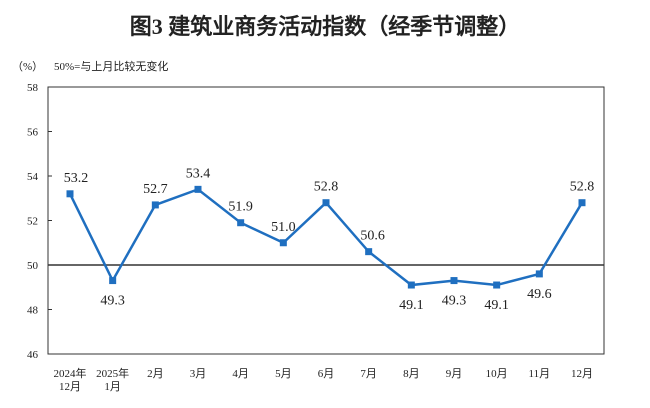 The image size is (650, 408). Describe the element at coordinates (283, 227) in the screenshot. I see `data-label: 51.0` at that location.